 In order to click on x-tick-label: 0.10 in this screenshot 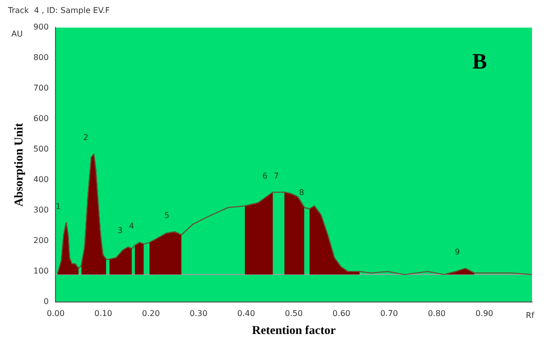, I will do `click(103, 313)`.